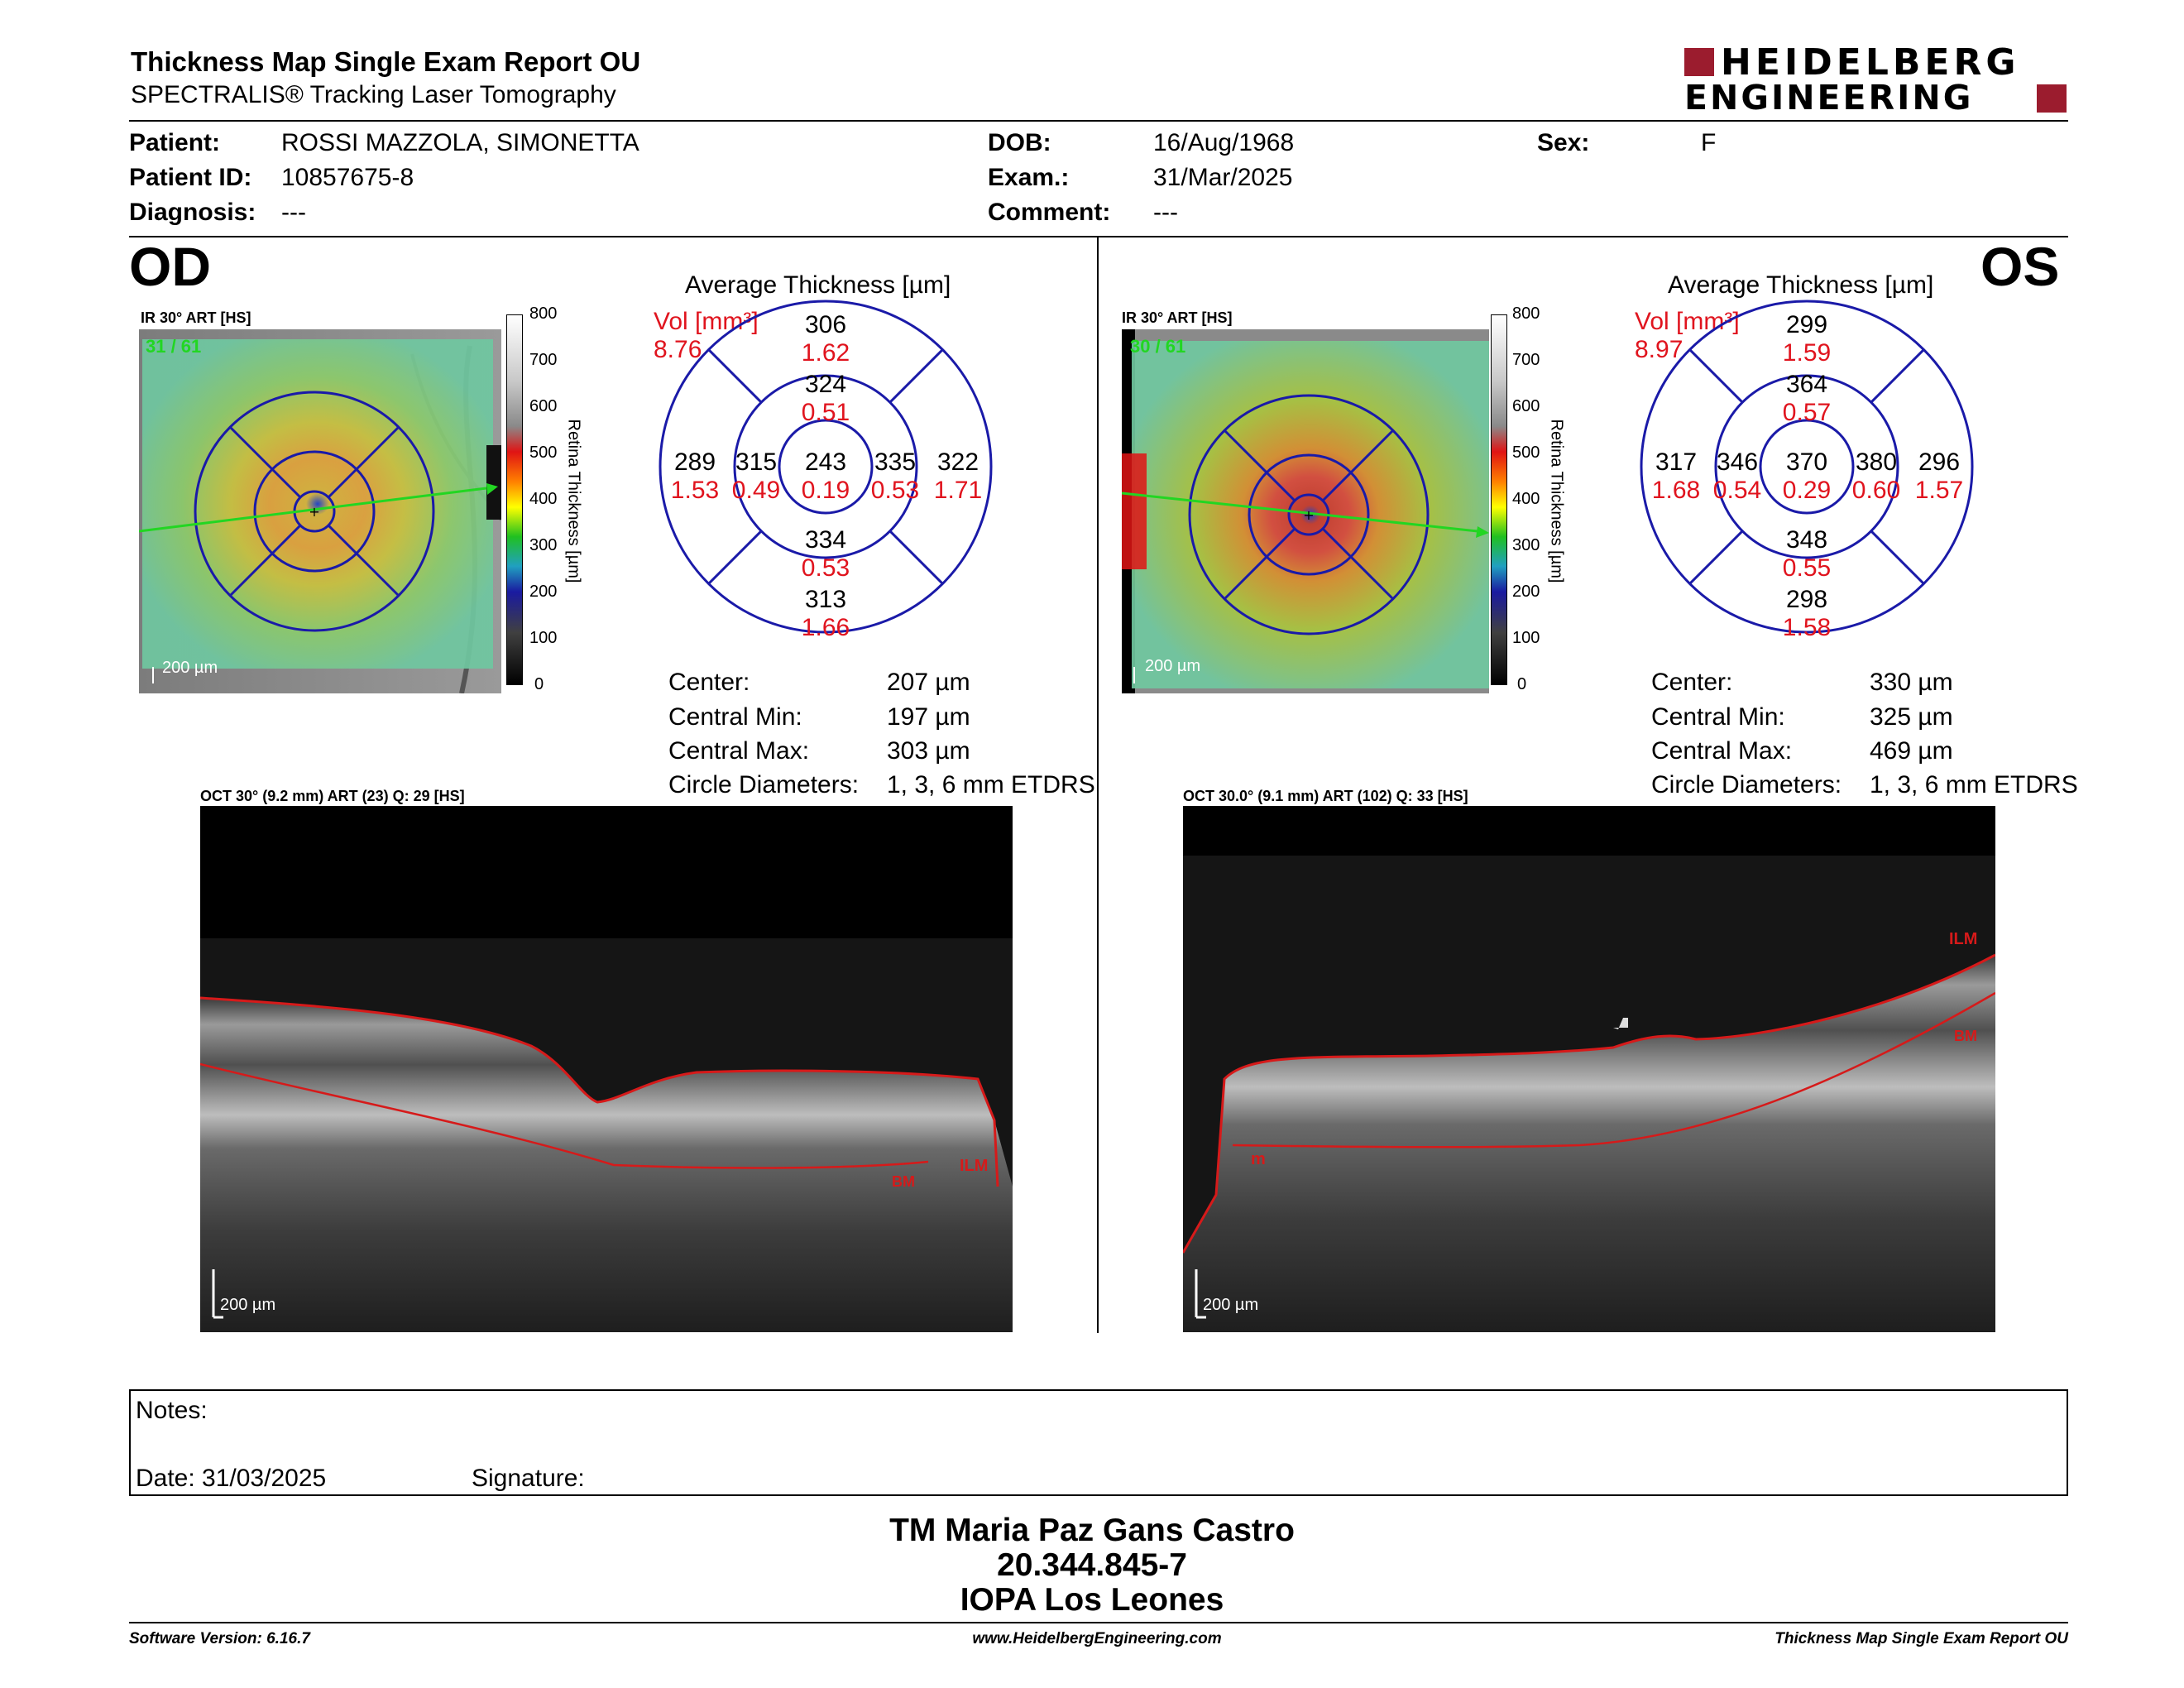  I want to click on od-tick-200: 200, so click(543, 592).